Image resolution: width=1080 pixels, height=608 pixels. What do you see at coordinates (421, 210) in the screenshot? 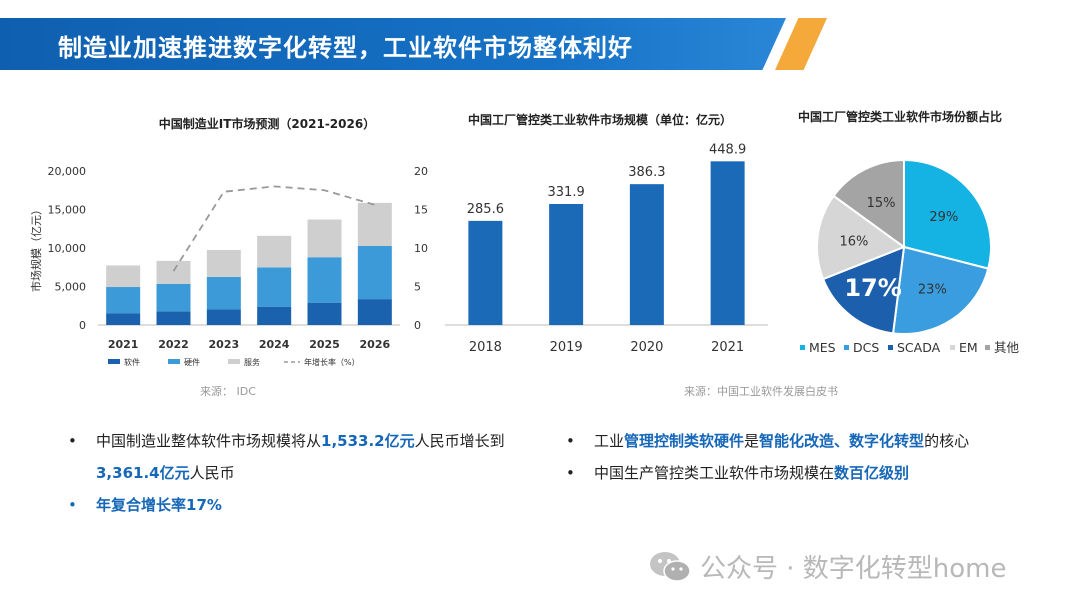
I see `y2-tick-label: 15` at bounding box center [421, 210].